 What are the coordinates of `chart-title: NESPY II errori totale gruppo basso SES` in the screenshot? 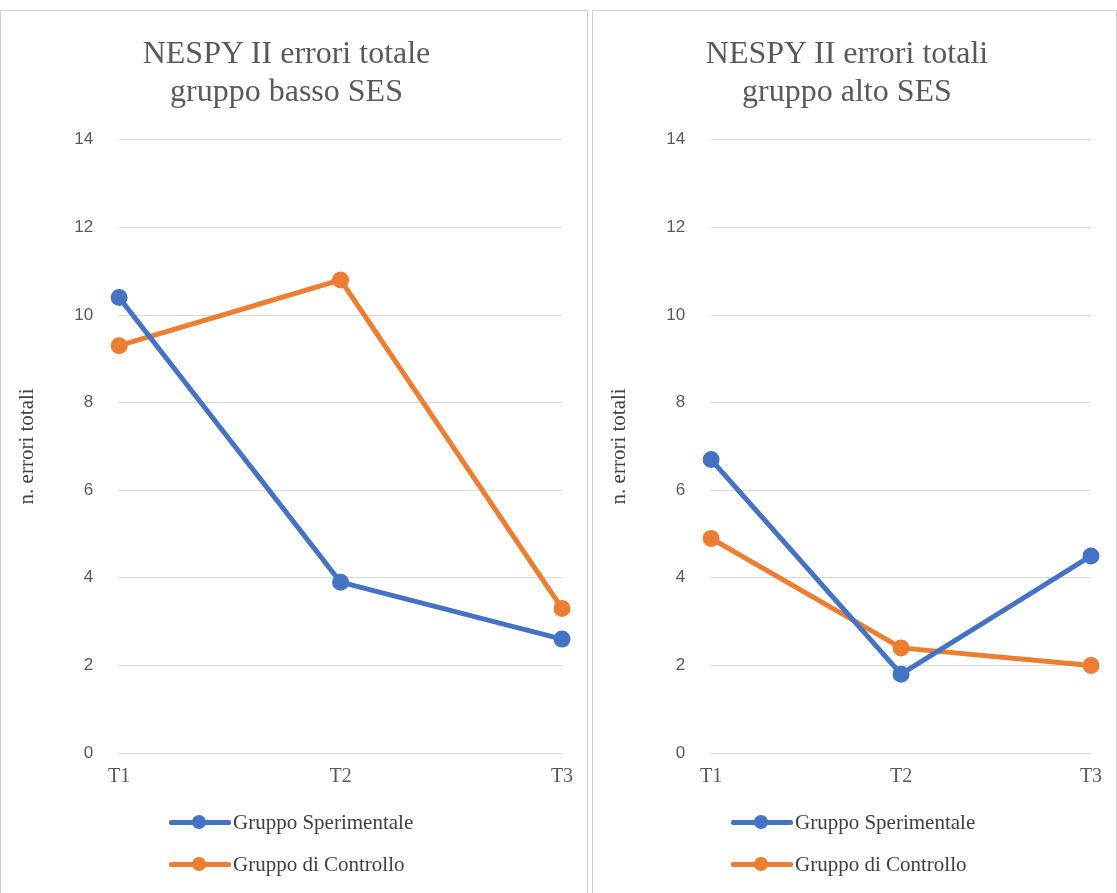 It's located at (286, 71).